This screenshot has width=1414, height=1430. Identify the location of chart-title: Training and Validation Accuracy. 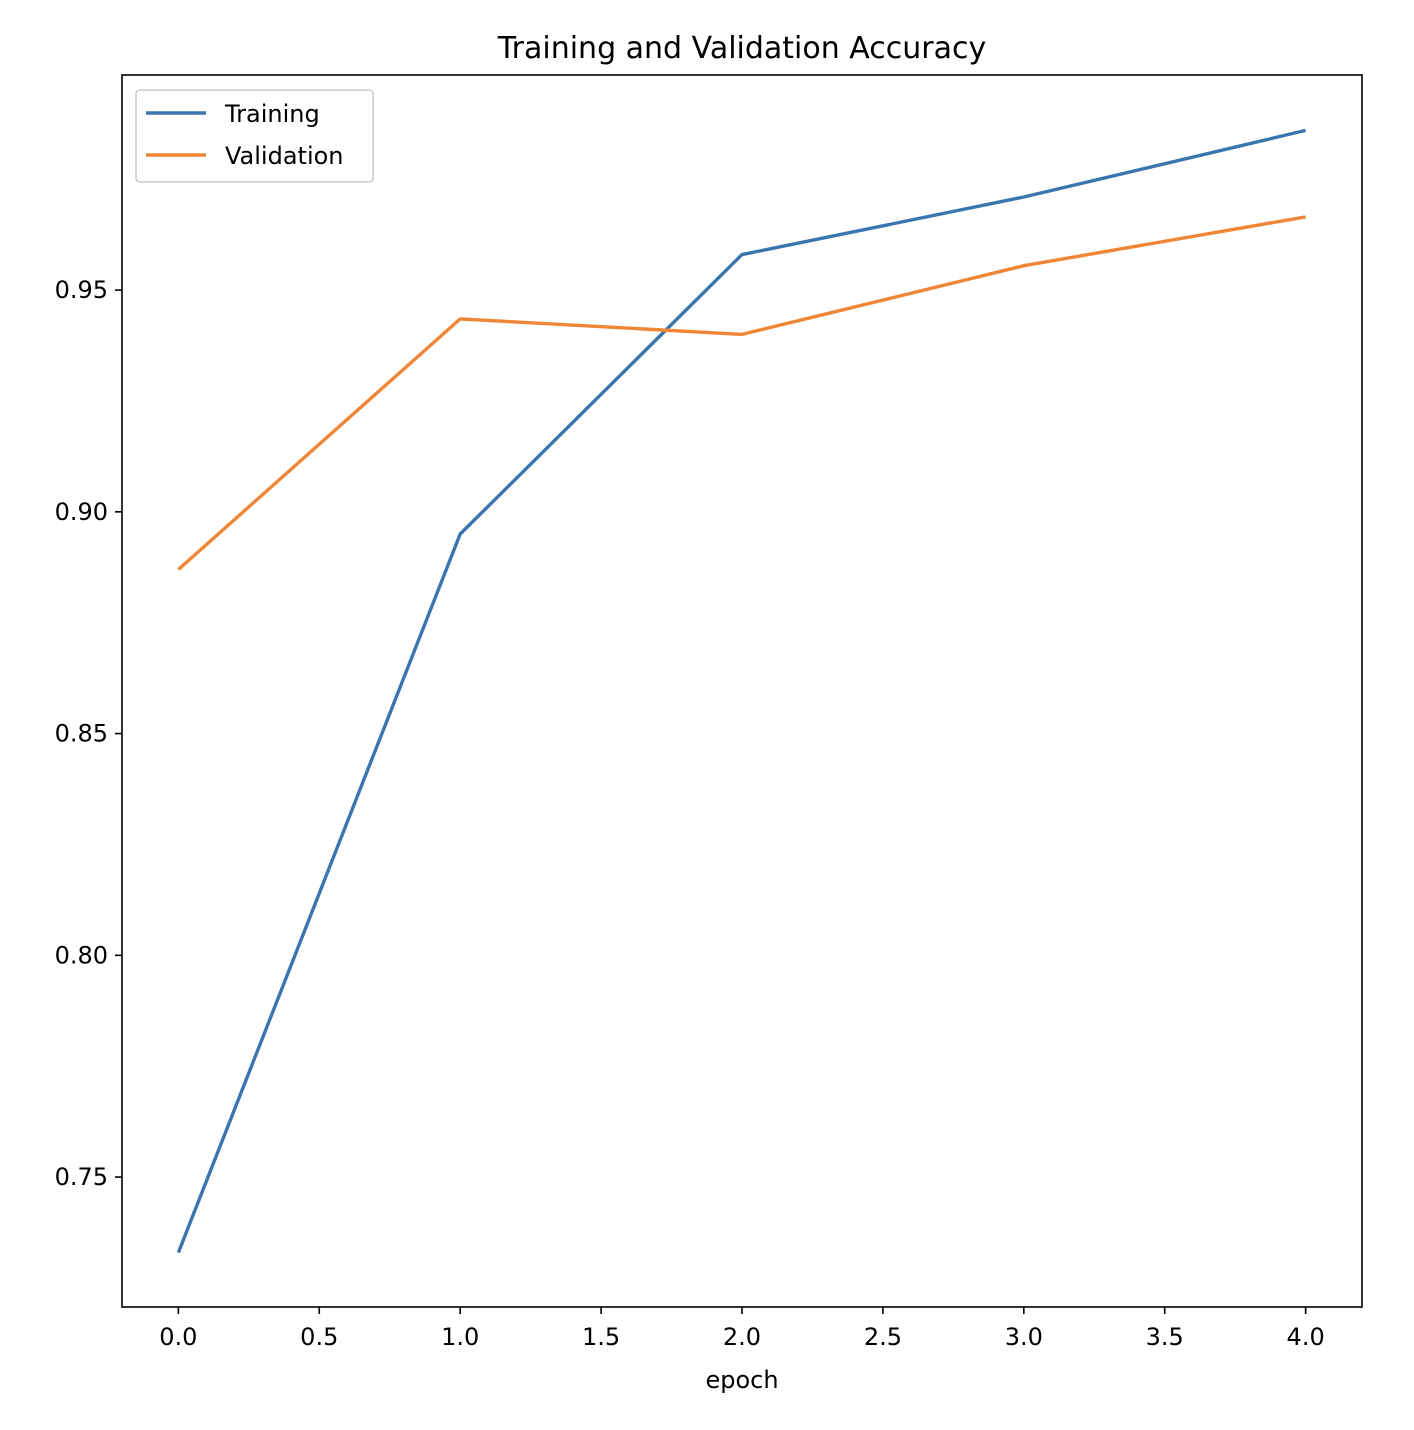
(742, 48).